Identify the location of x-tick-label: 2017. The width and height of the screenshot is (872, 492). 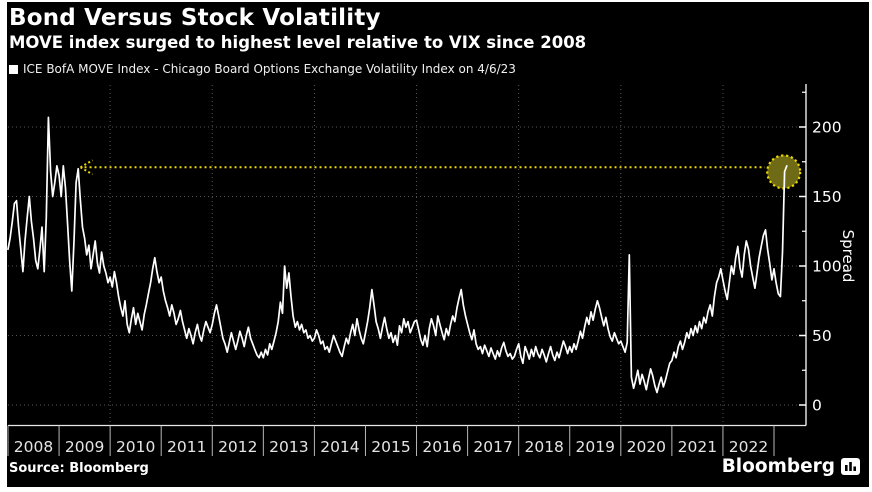
(492, 447).